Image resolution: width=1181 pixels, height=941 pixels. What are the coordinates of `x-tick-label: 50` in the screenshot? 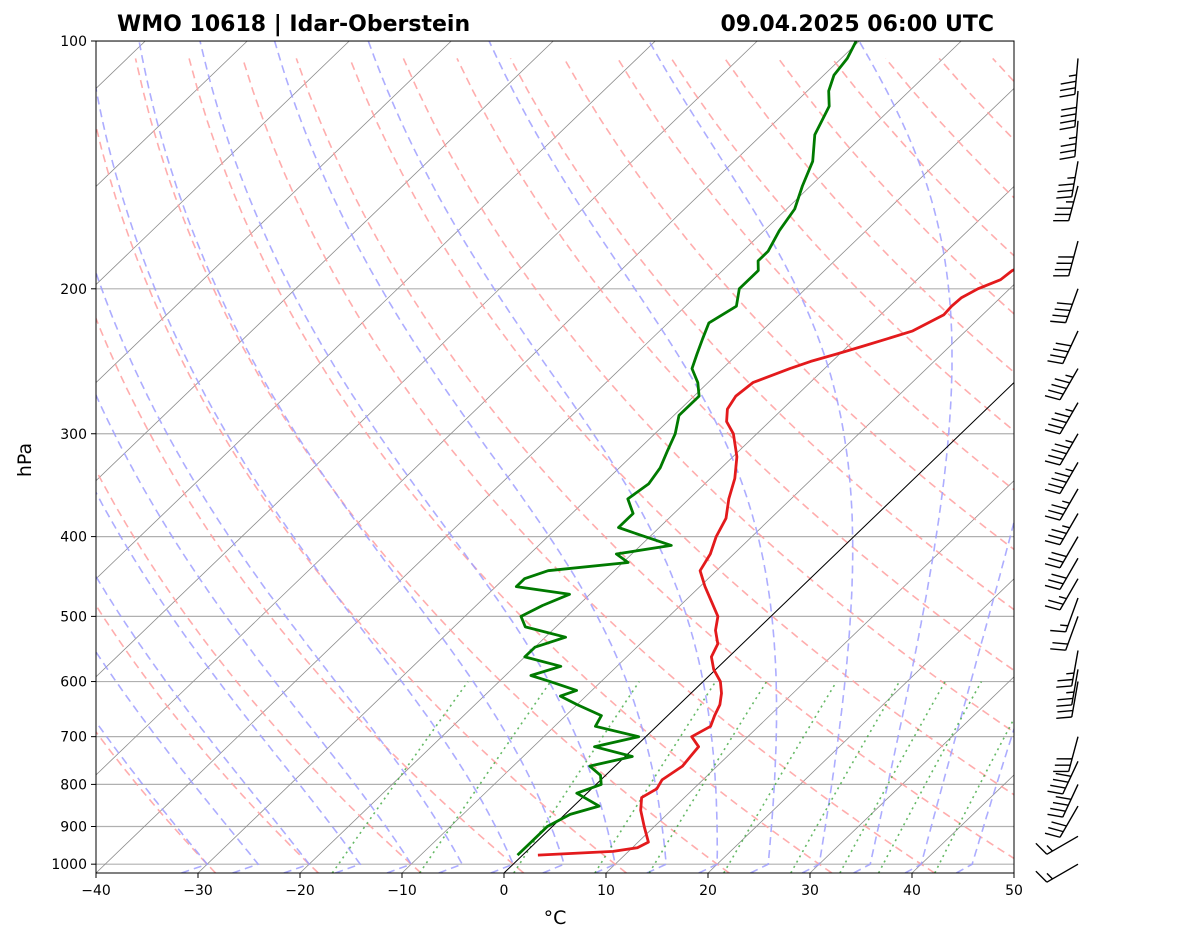 It's located at (1014, 891).